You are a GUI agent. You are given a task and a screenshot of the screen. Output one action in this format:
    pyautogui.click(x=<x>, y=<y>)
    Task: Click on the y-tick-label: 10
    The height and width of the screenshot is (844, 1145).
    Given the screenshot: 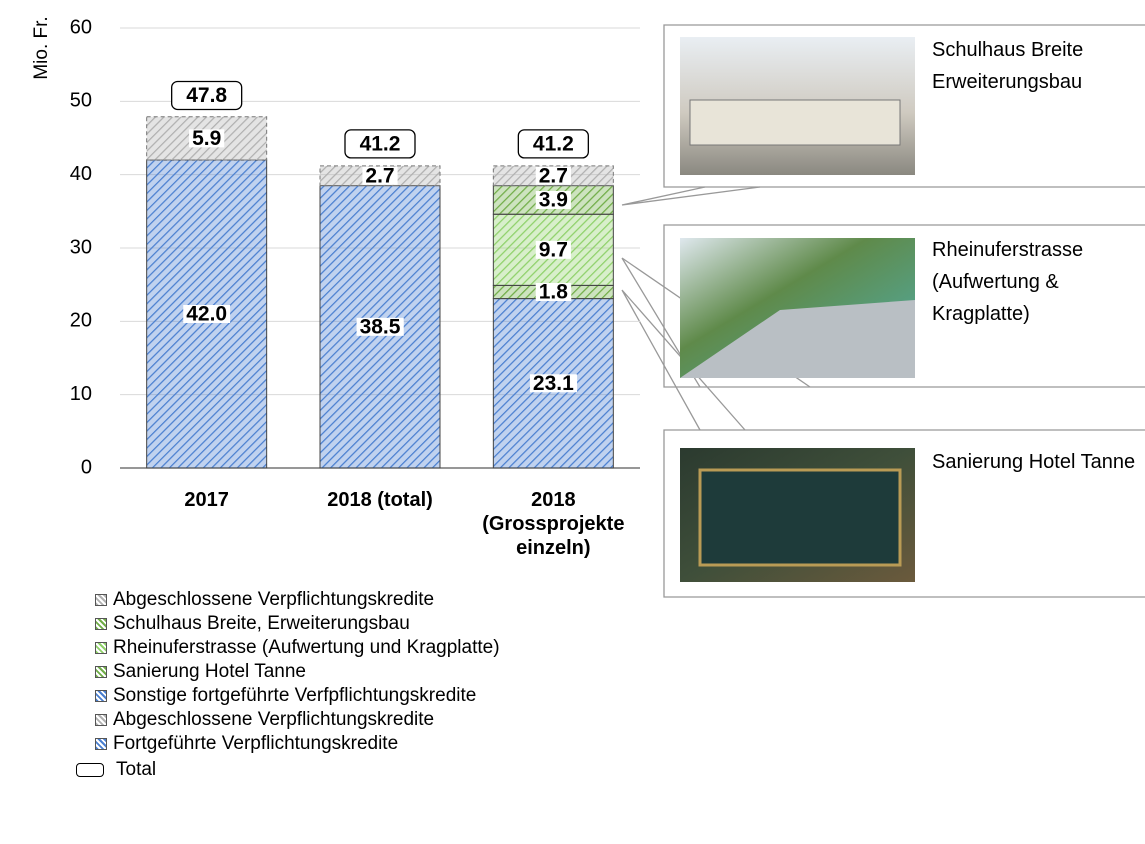 What is the action you would take?
    pyautogui.click(x=81, y=394)
    